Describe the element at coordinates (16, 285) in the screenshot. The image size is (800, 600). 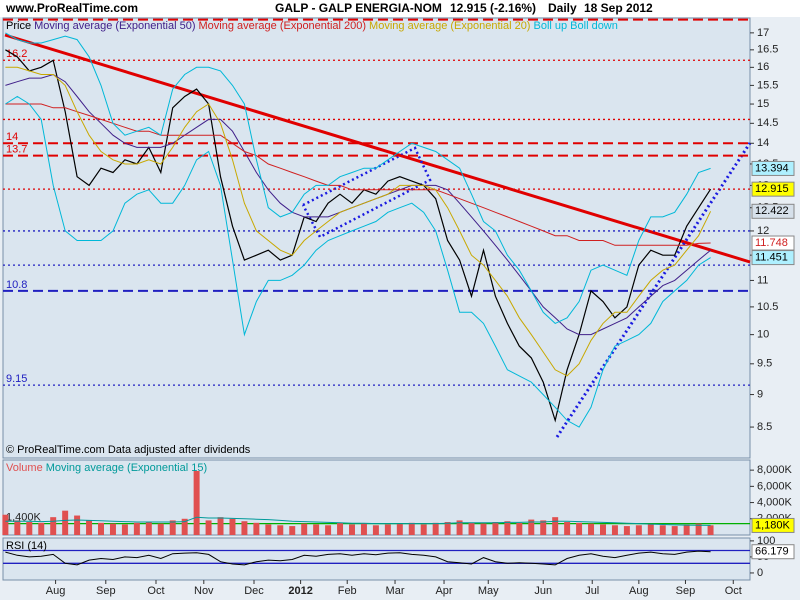
I see `level-label: 10.8` at that location.